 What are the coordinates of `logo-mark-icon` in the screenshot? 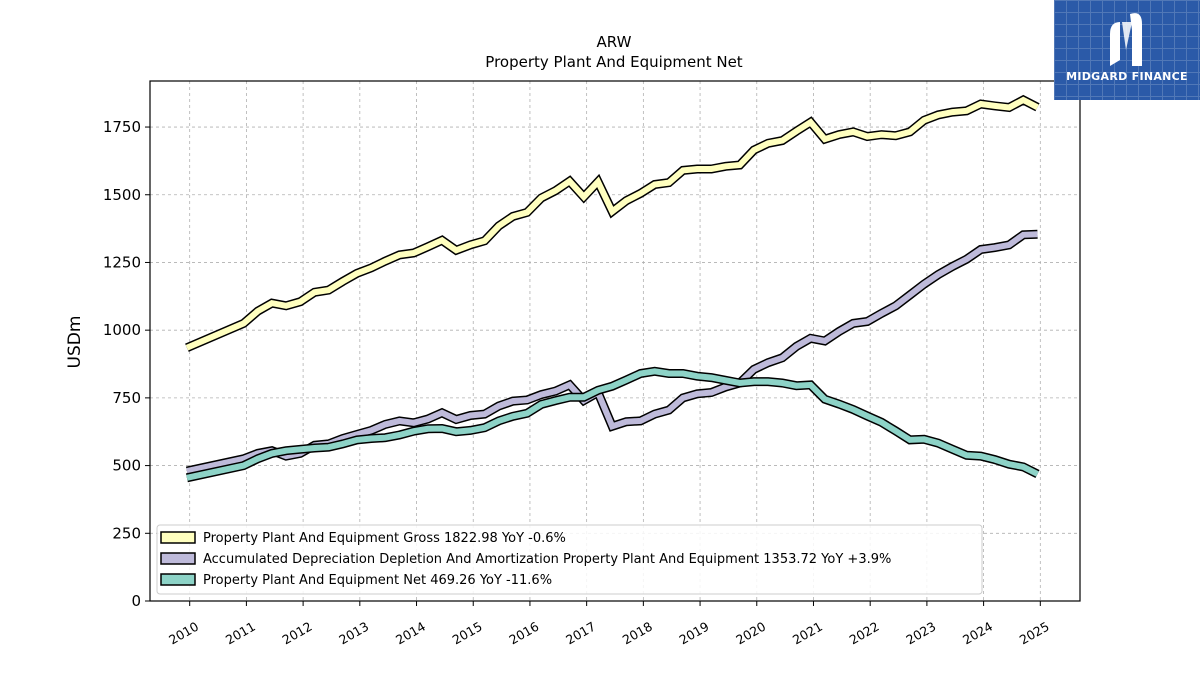 It's located at (1126, 39).